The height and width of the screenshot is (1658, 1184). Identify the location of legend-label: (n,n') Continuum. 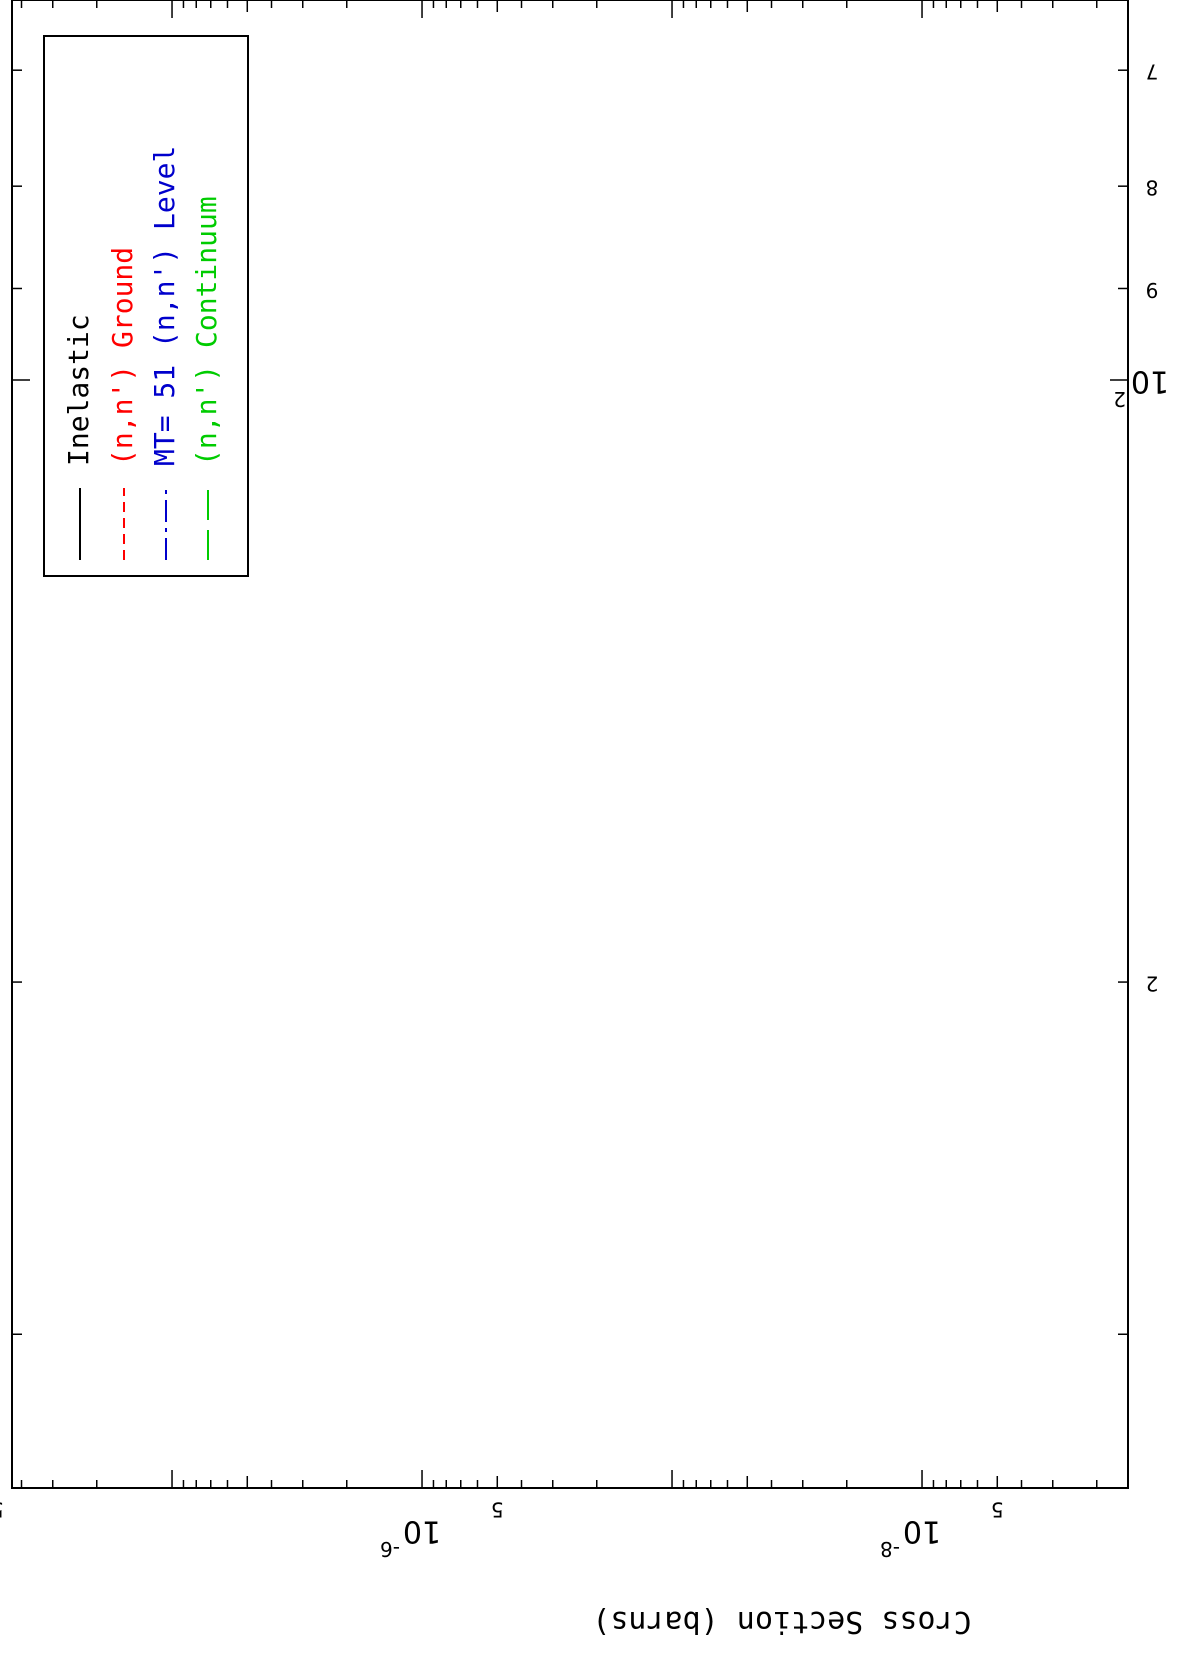
(206, 331).